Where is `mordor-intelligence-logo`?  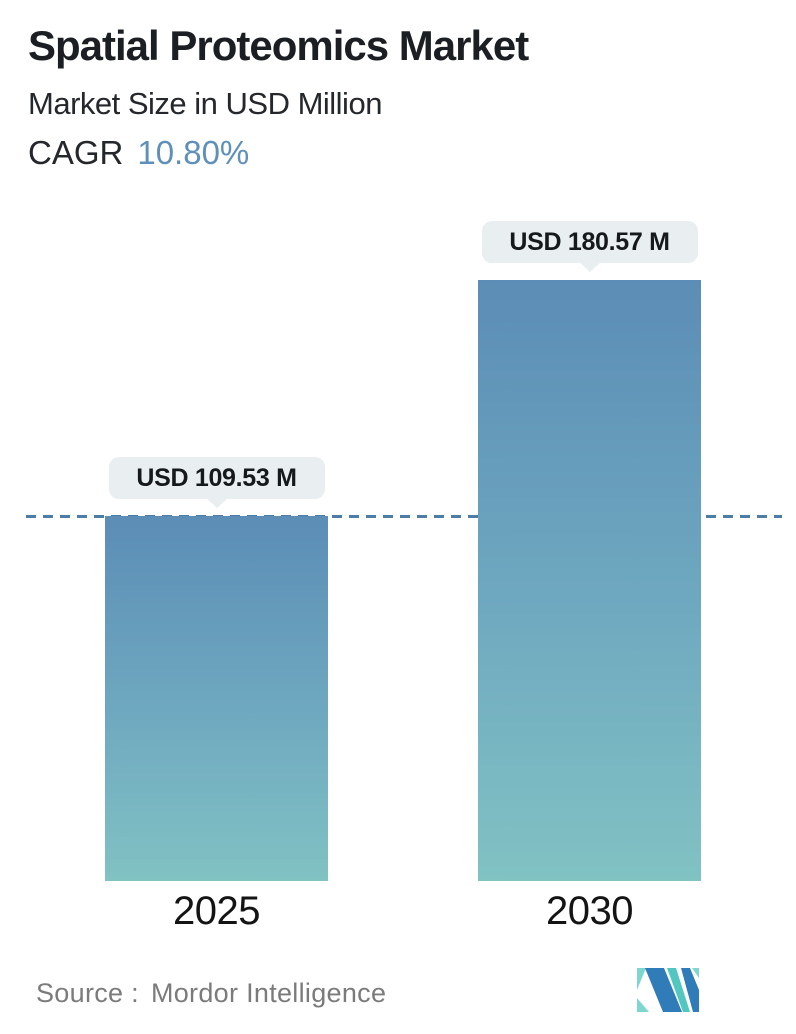 mordor-intelligence-logo is located at coordinates (668, 990).